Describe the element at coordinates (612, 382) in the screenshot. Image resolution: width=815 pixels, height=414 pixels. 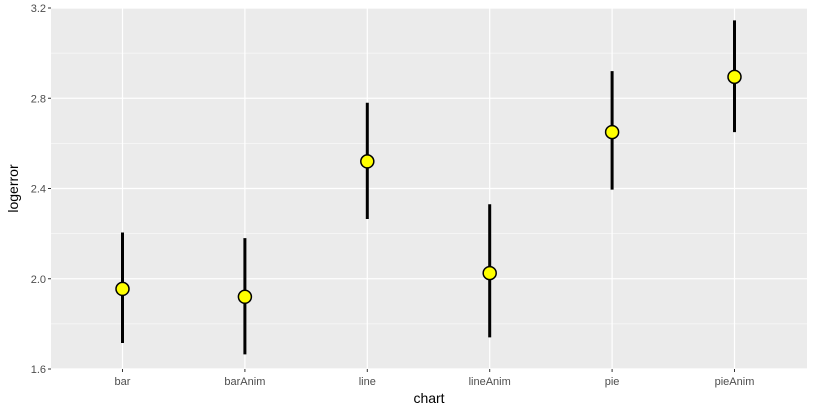
I see `x-tick-label: pie` at that location.